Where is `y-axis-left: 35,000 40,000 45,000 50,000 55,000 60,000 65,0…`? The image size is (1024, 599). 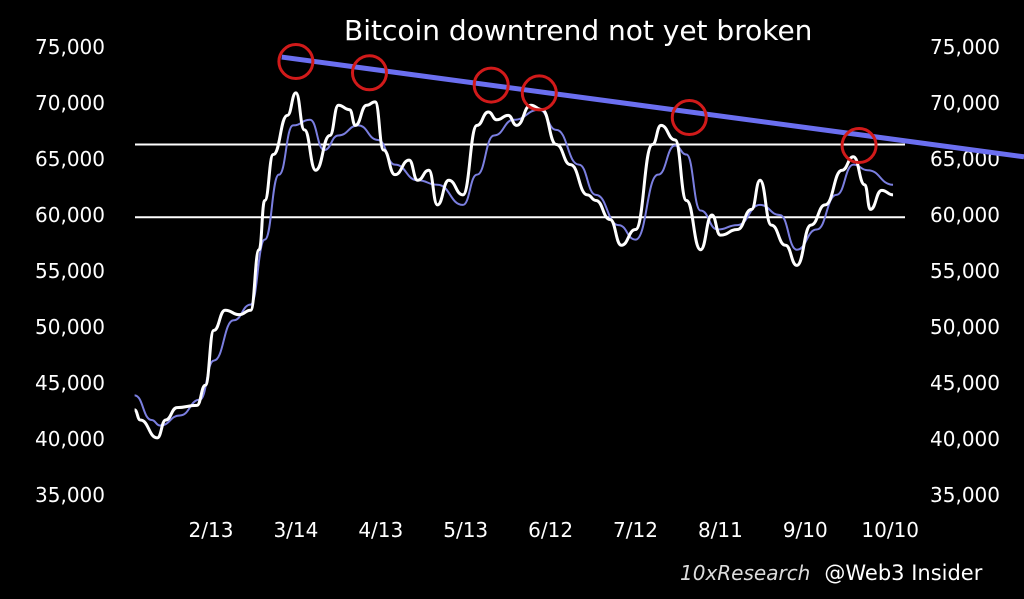
y-axis-left: 35,000 40,000 45,000 50,000 55,000 60,000 65,0… is located at coordinates (70, 271).